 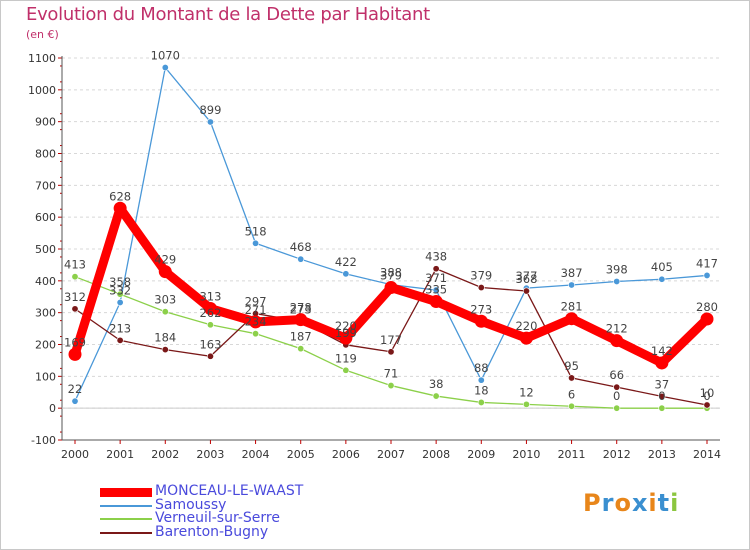 I want to click on data-label: 899, so click(x=210, y=110).